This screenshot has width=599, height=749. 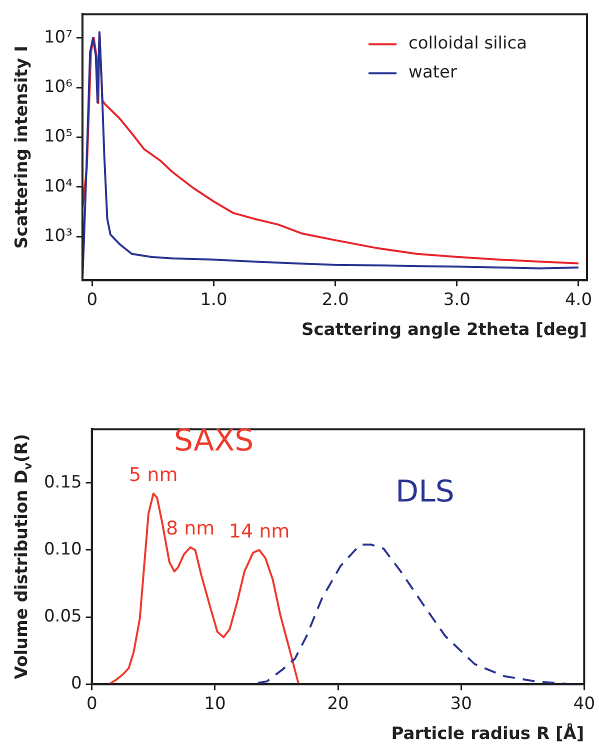 What do you see at coordinates (63, 616) in the screenshot?
I see `y-tick-label: 0.05` at bounding box center [63, 616].